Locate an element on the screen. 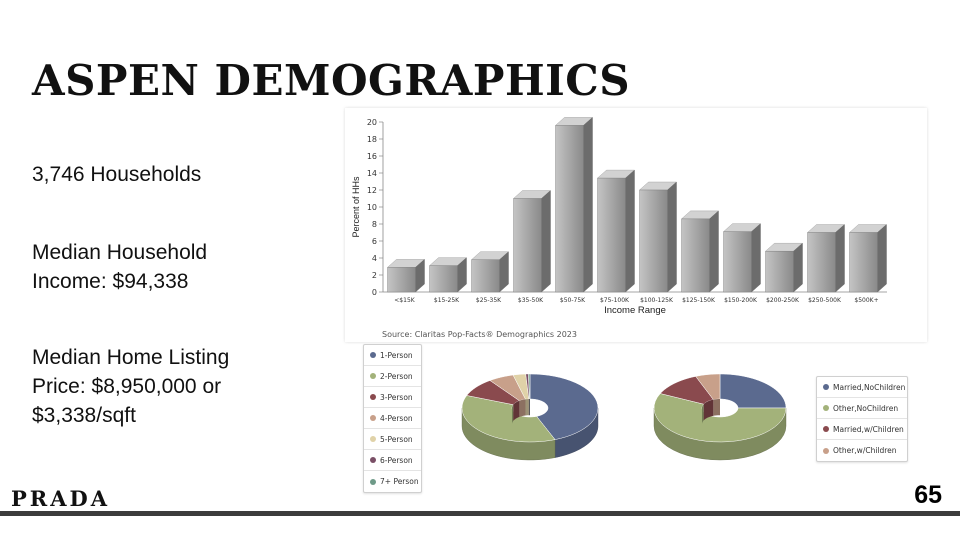  bar-<$15K is located at coordinates (406, 275).